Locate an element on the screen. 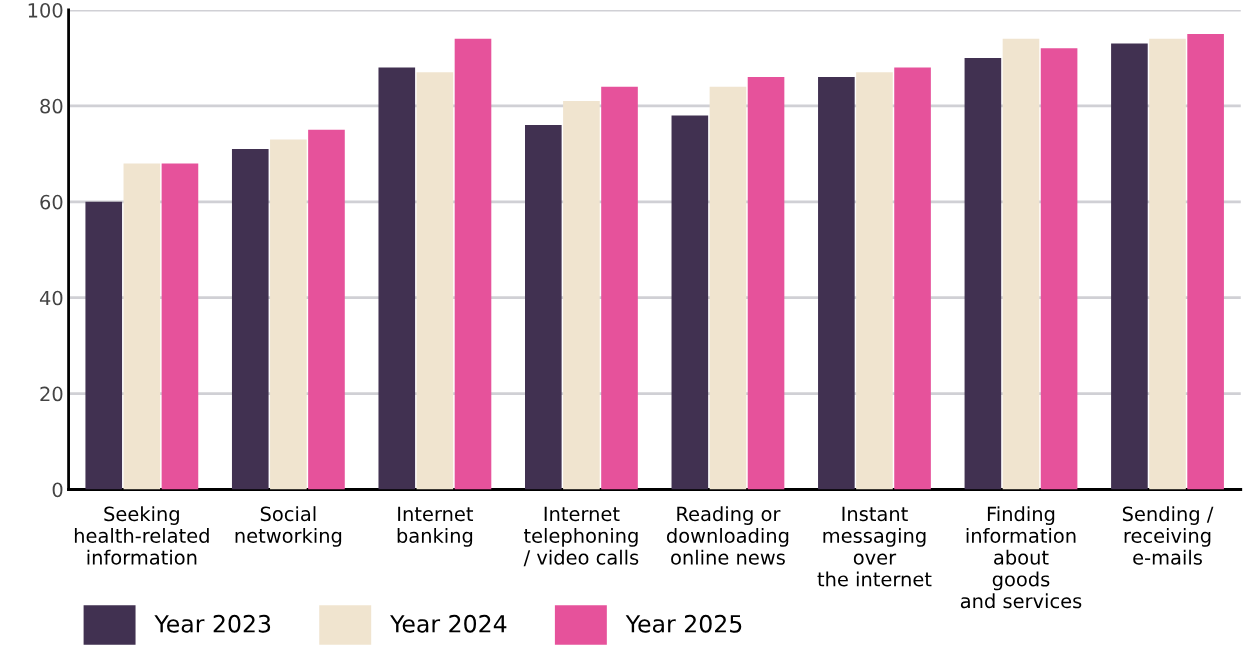 The width and height of the screenshot is (1247, 666). x-tick-label: Finding information about goods and services is located at coordinates (1021, 557).